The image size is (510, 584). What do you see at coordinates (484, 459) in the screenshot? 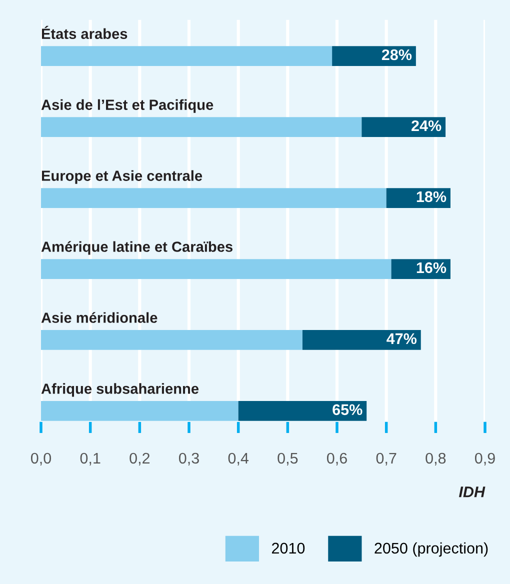
I see `x-tick-label: 0,9` at bounding box center [484, 459].